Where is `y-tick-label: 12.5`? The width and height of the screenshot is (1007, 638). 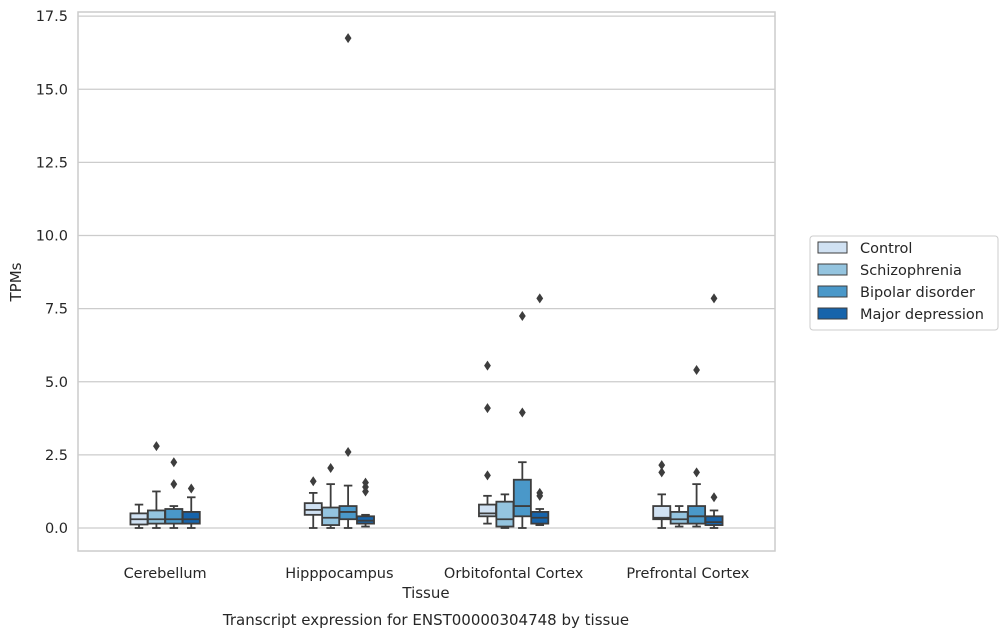
y-tick-label: 12.5 is located at coordinates (52, 163).